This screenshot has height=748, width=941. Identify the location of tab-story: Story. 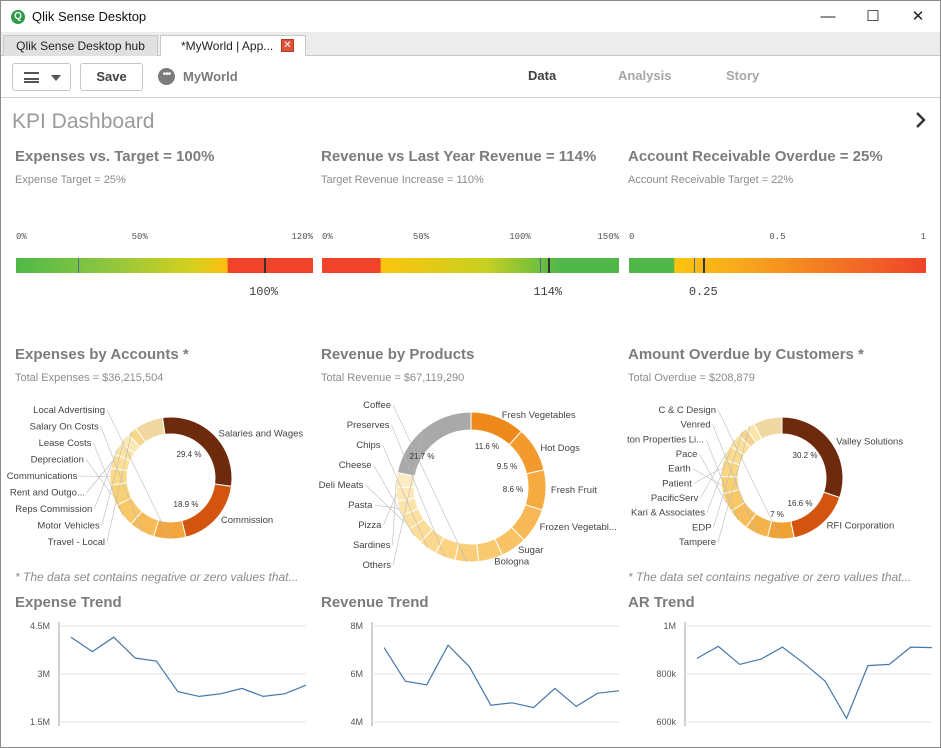
(743, 75).